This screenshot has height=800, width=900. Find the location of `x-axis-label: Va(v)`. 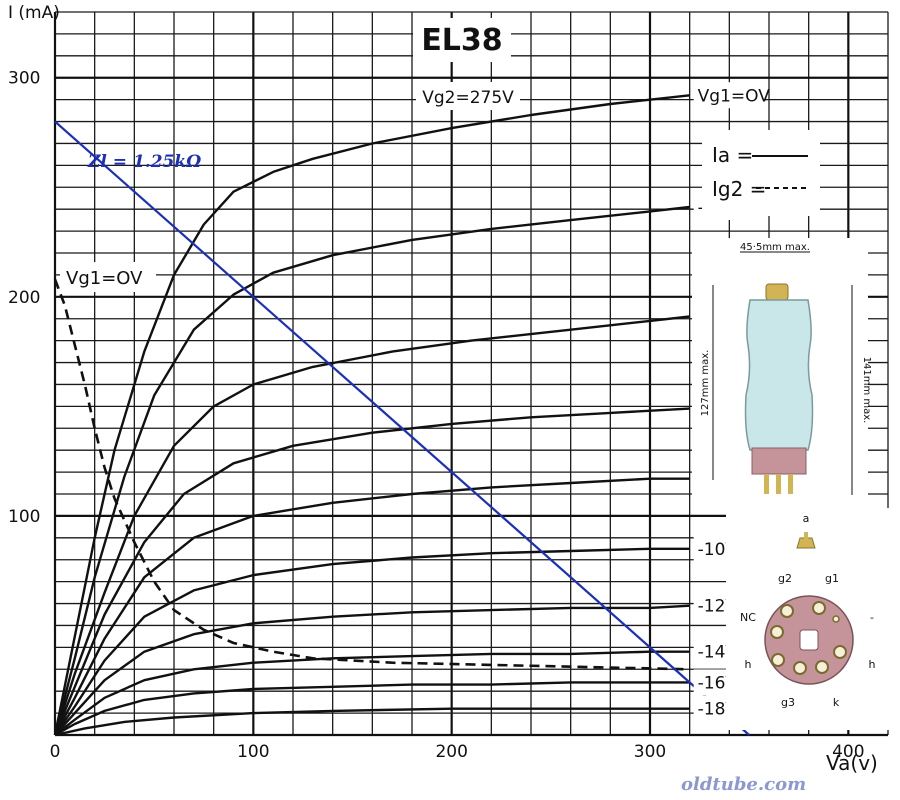

x-axis-label: Va(v) is located at coordinates (852, 763).